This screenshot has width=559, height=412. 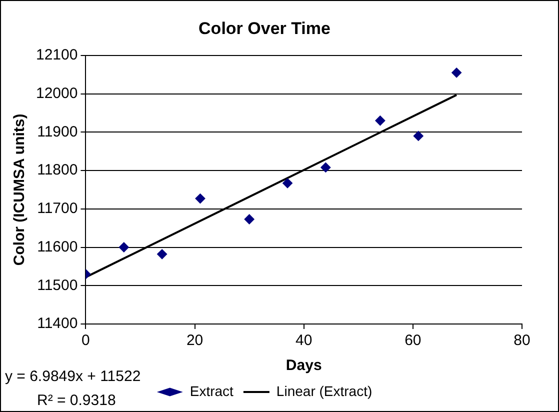 I want to click on text: y = 6.9849x + 11522, so click(x=73, y=377).